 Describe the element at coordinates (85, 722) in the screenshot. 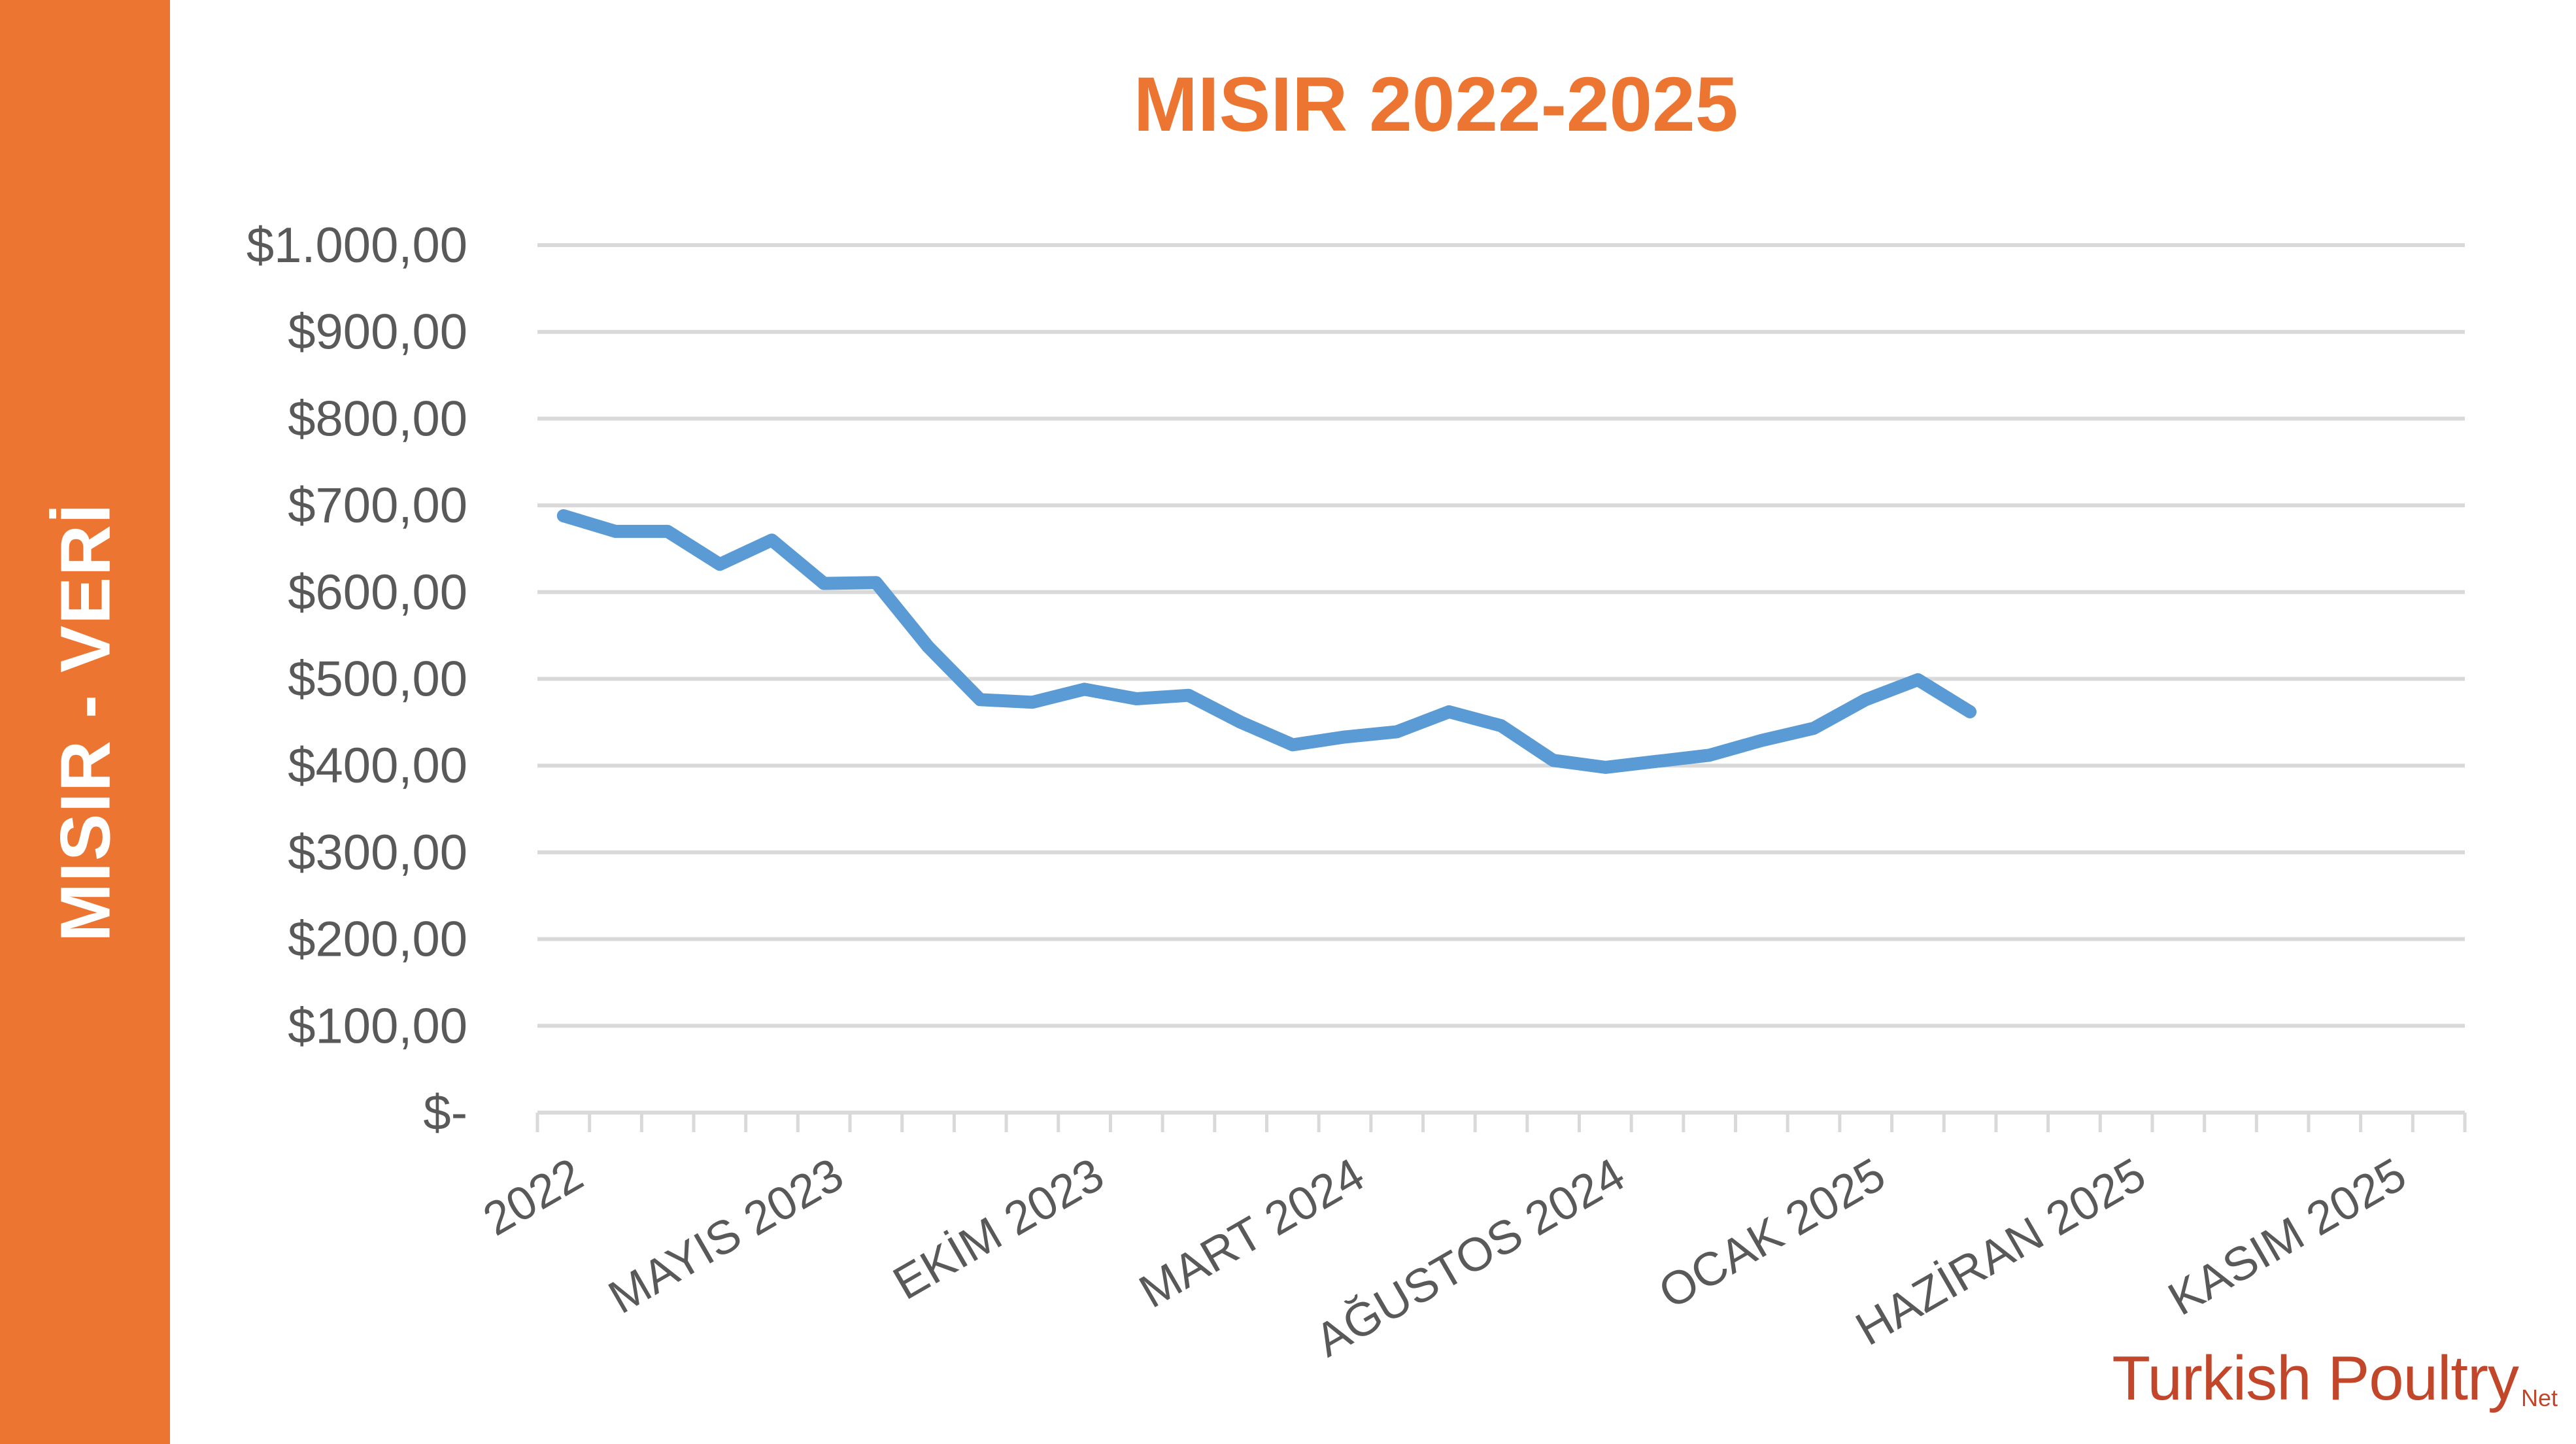

I see `sidebar-band: MISIR - VERİ` at that location.